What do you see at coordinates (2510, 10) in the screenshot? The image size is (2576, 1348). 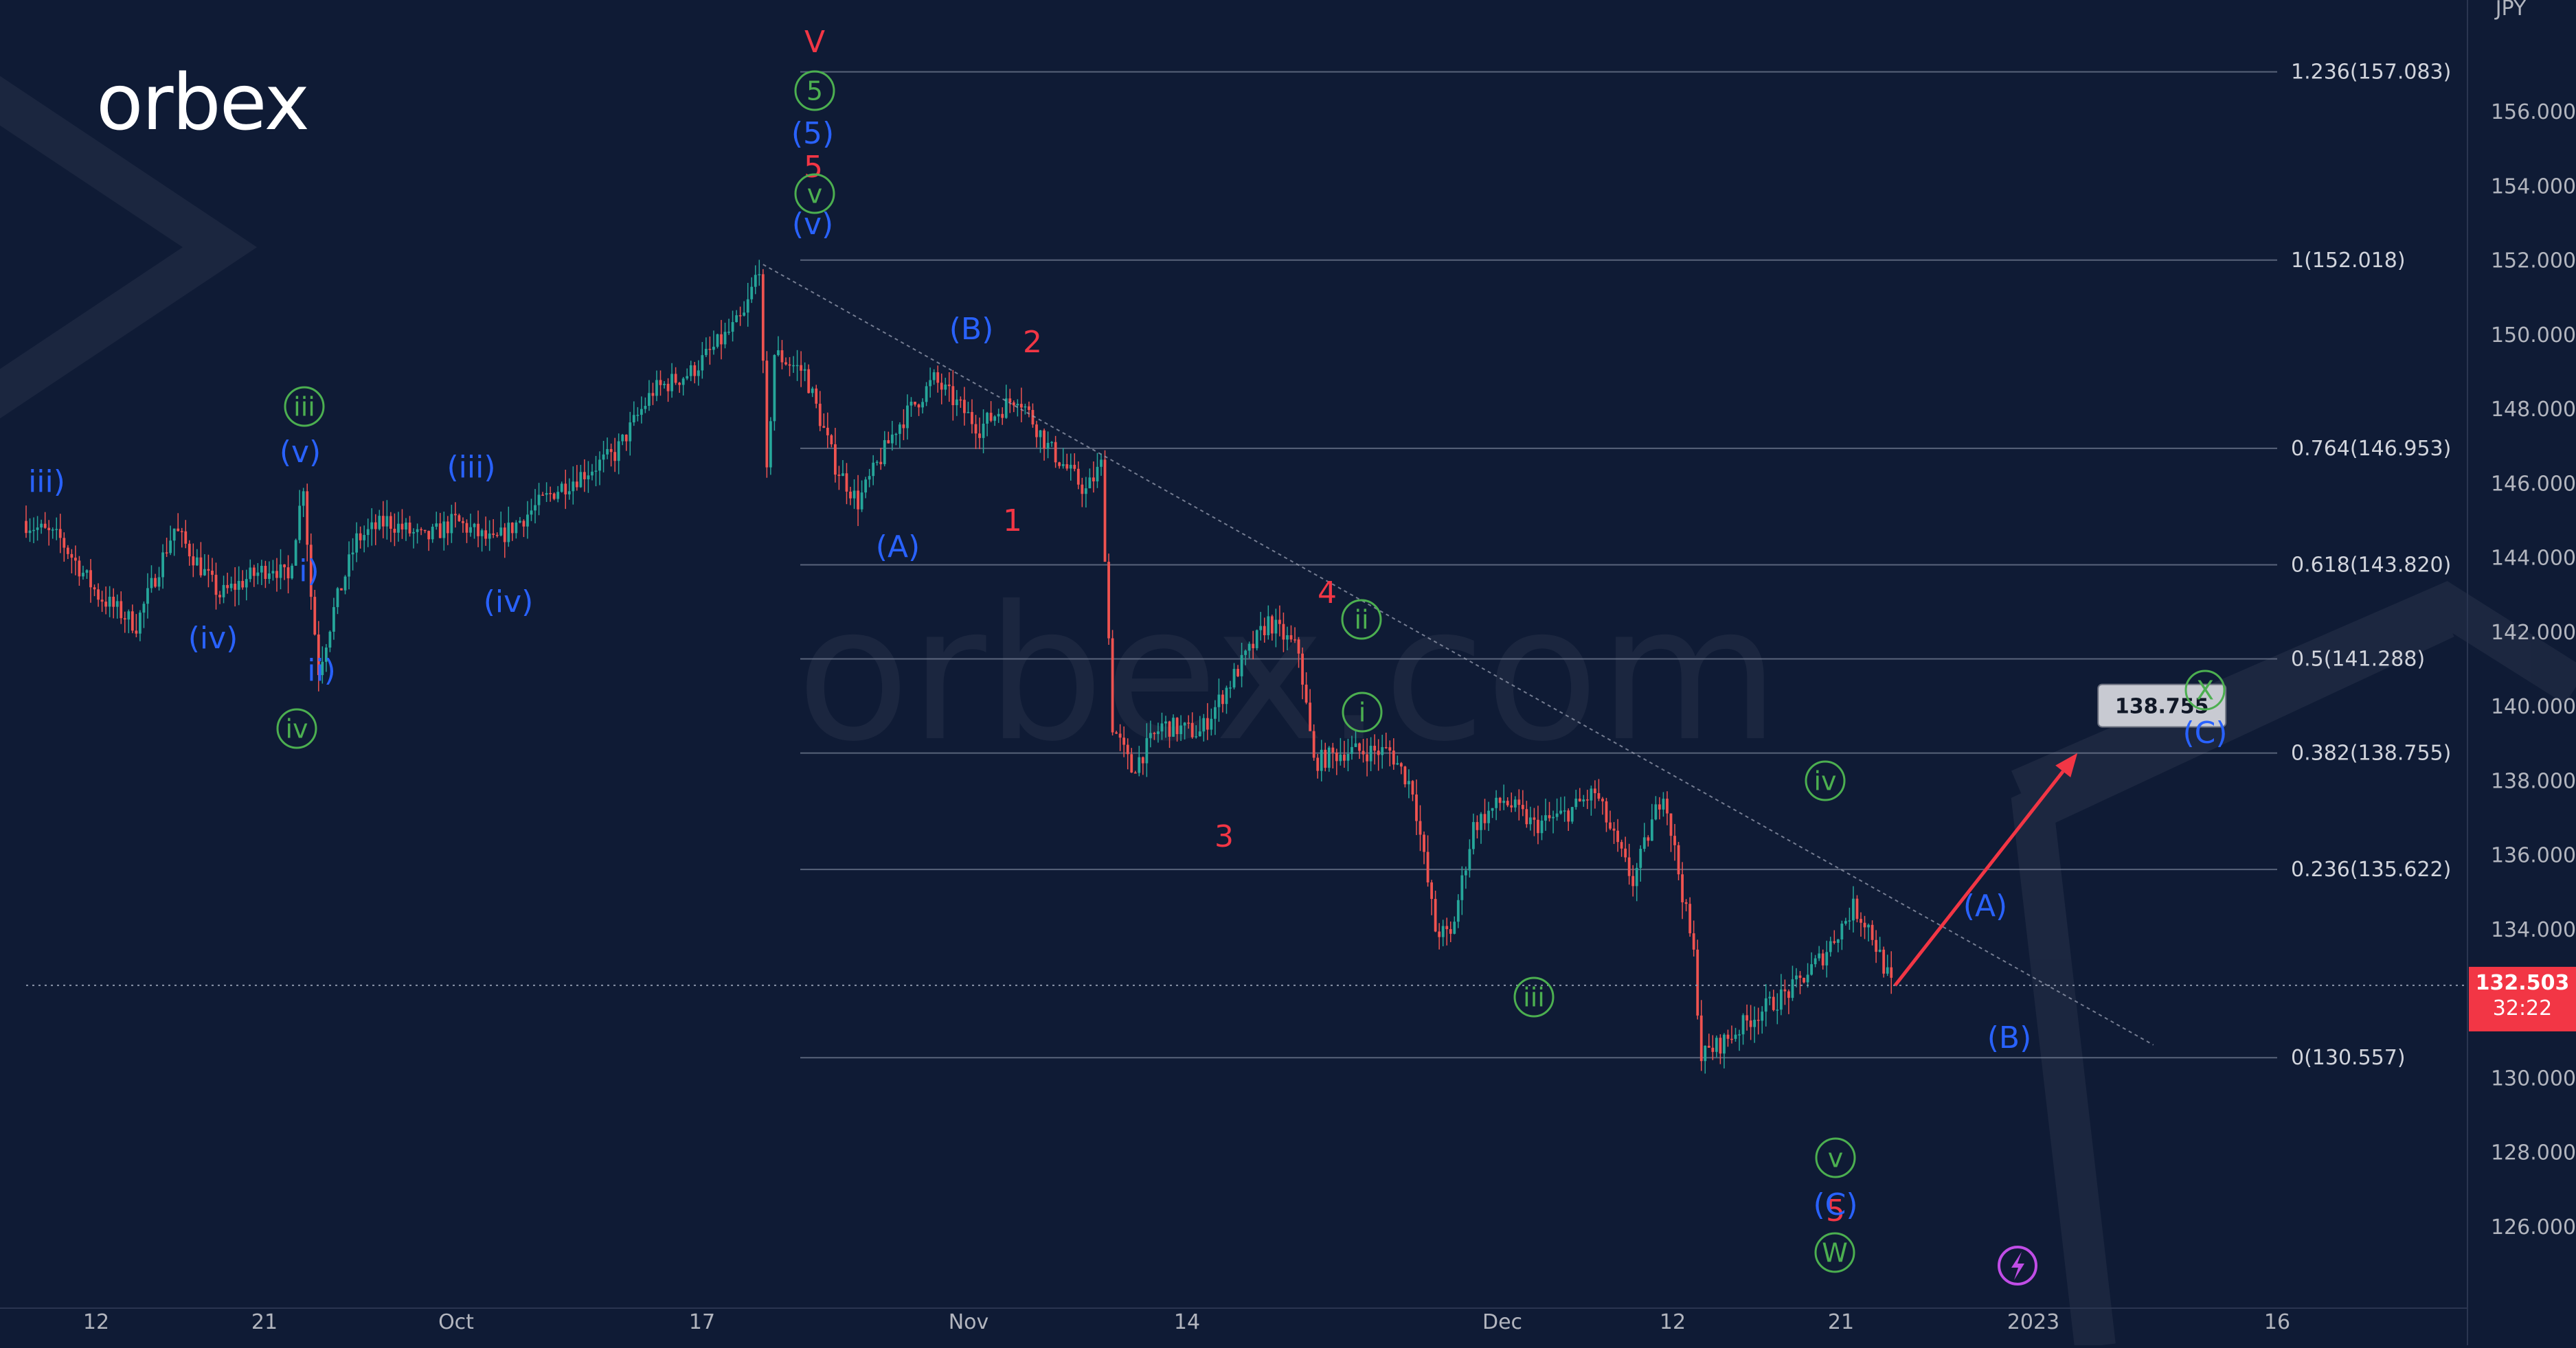 I see `currency-label: JPY` at bounding box center [2510, 10].